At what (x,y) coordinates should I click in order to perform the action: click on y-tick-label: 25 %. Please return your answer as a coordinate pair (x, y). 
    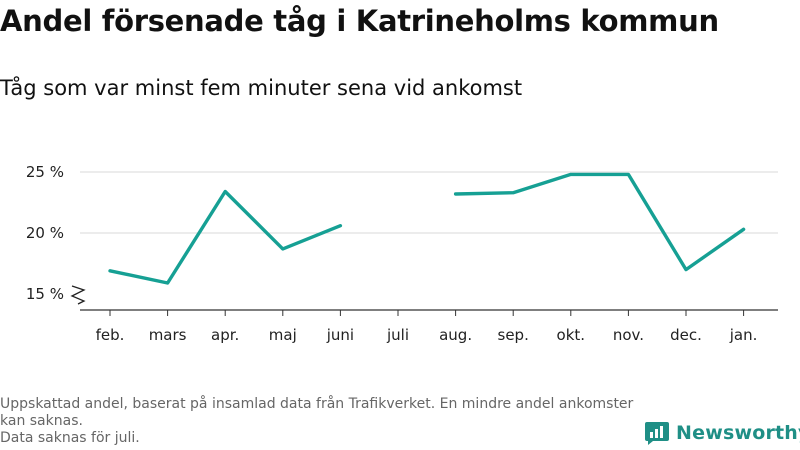
    Looking at the image, I should click on (45, 172).